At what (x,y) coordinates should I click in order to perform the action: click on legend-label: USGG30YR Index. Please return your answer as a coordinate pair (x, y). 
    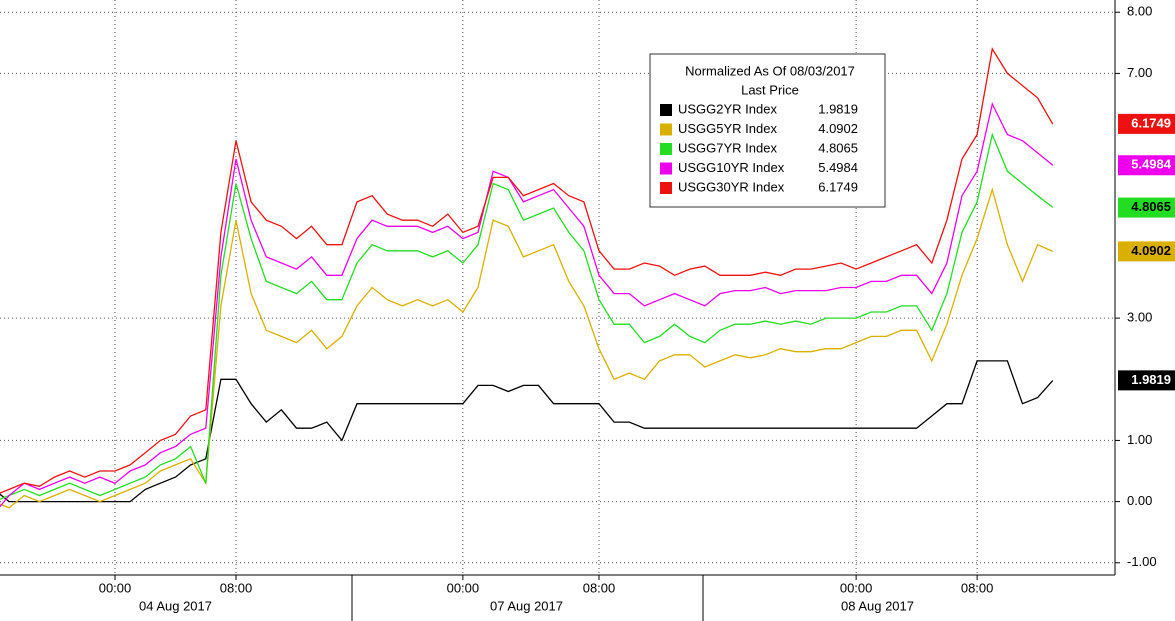
    Looking at the image, I should click on (731, 186).